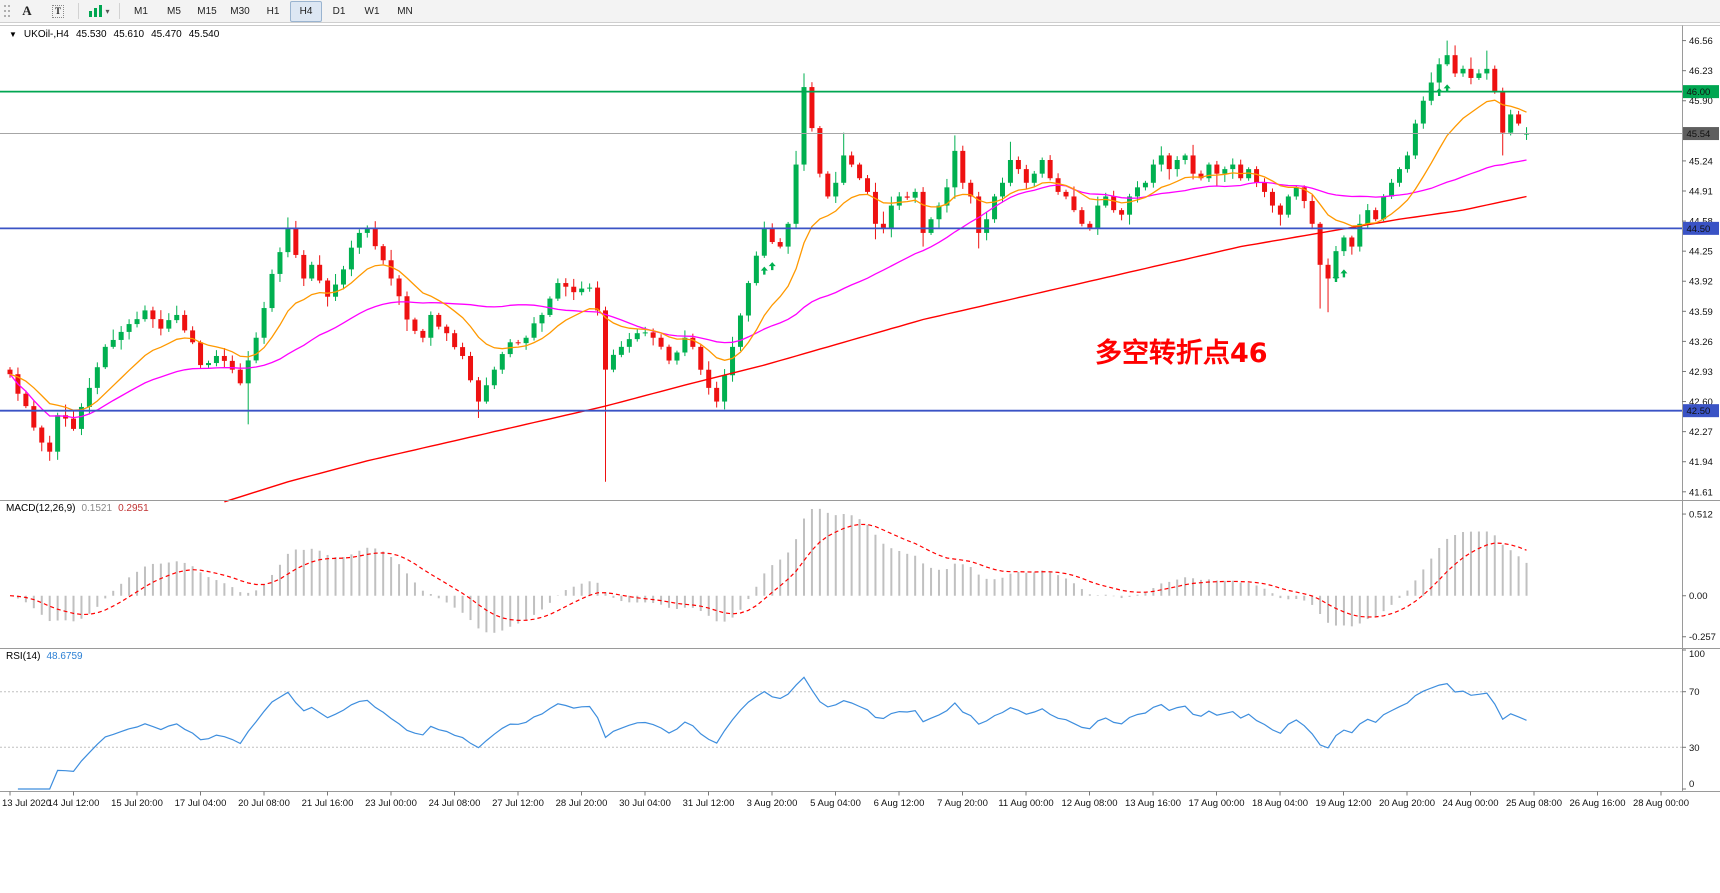  I want to click on time-label: 5 Aug 04:00, so click(835, 803).